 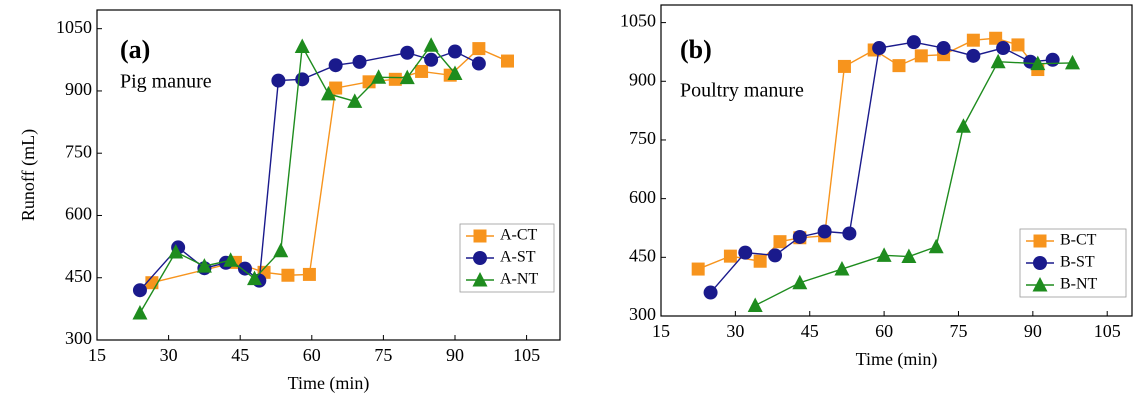 I want to click on x-tick-label: 60, so click(x=884, y=331).